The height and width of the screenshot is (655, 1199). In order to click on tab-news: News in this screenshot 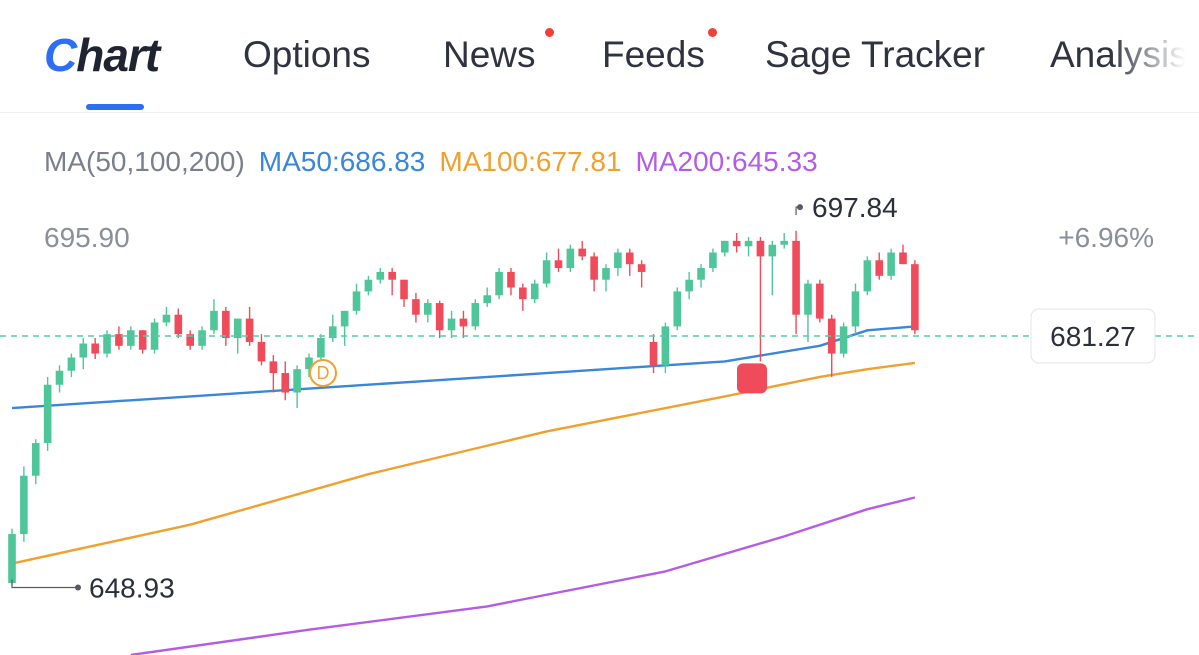, I will do `click(489, 55)`.